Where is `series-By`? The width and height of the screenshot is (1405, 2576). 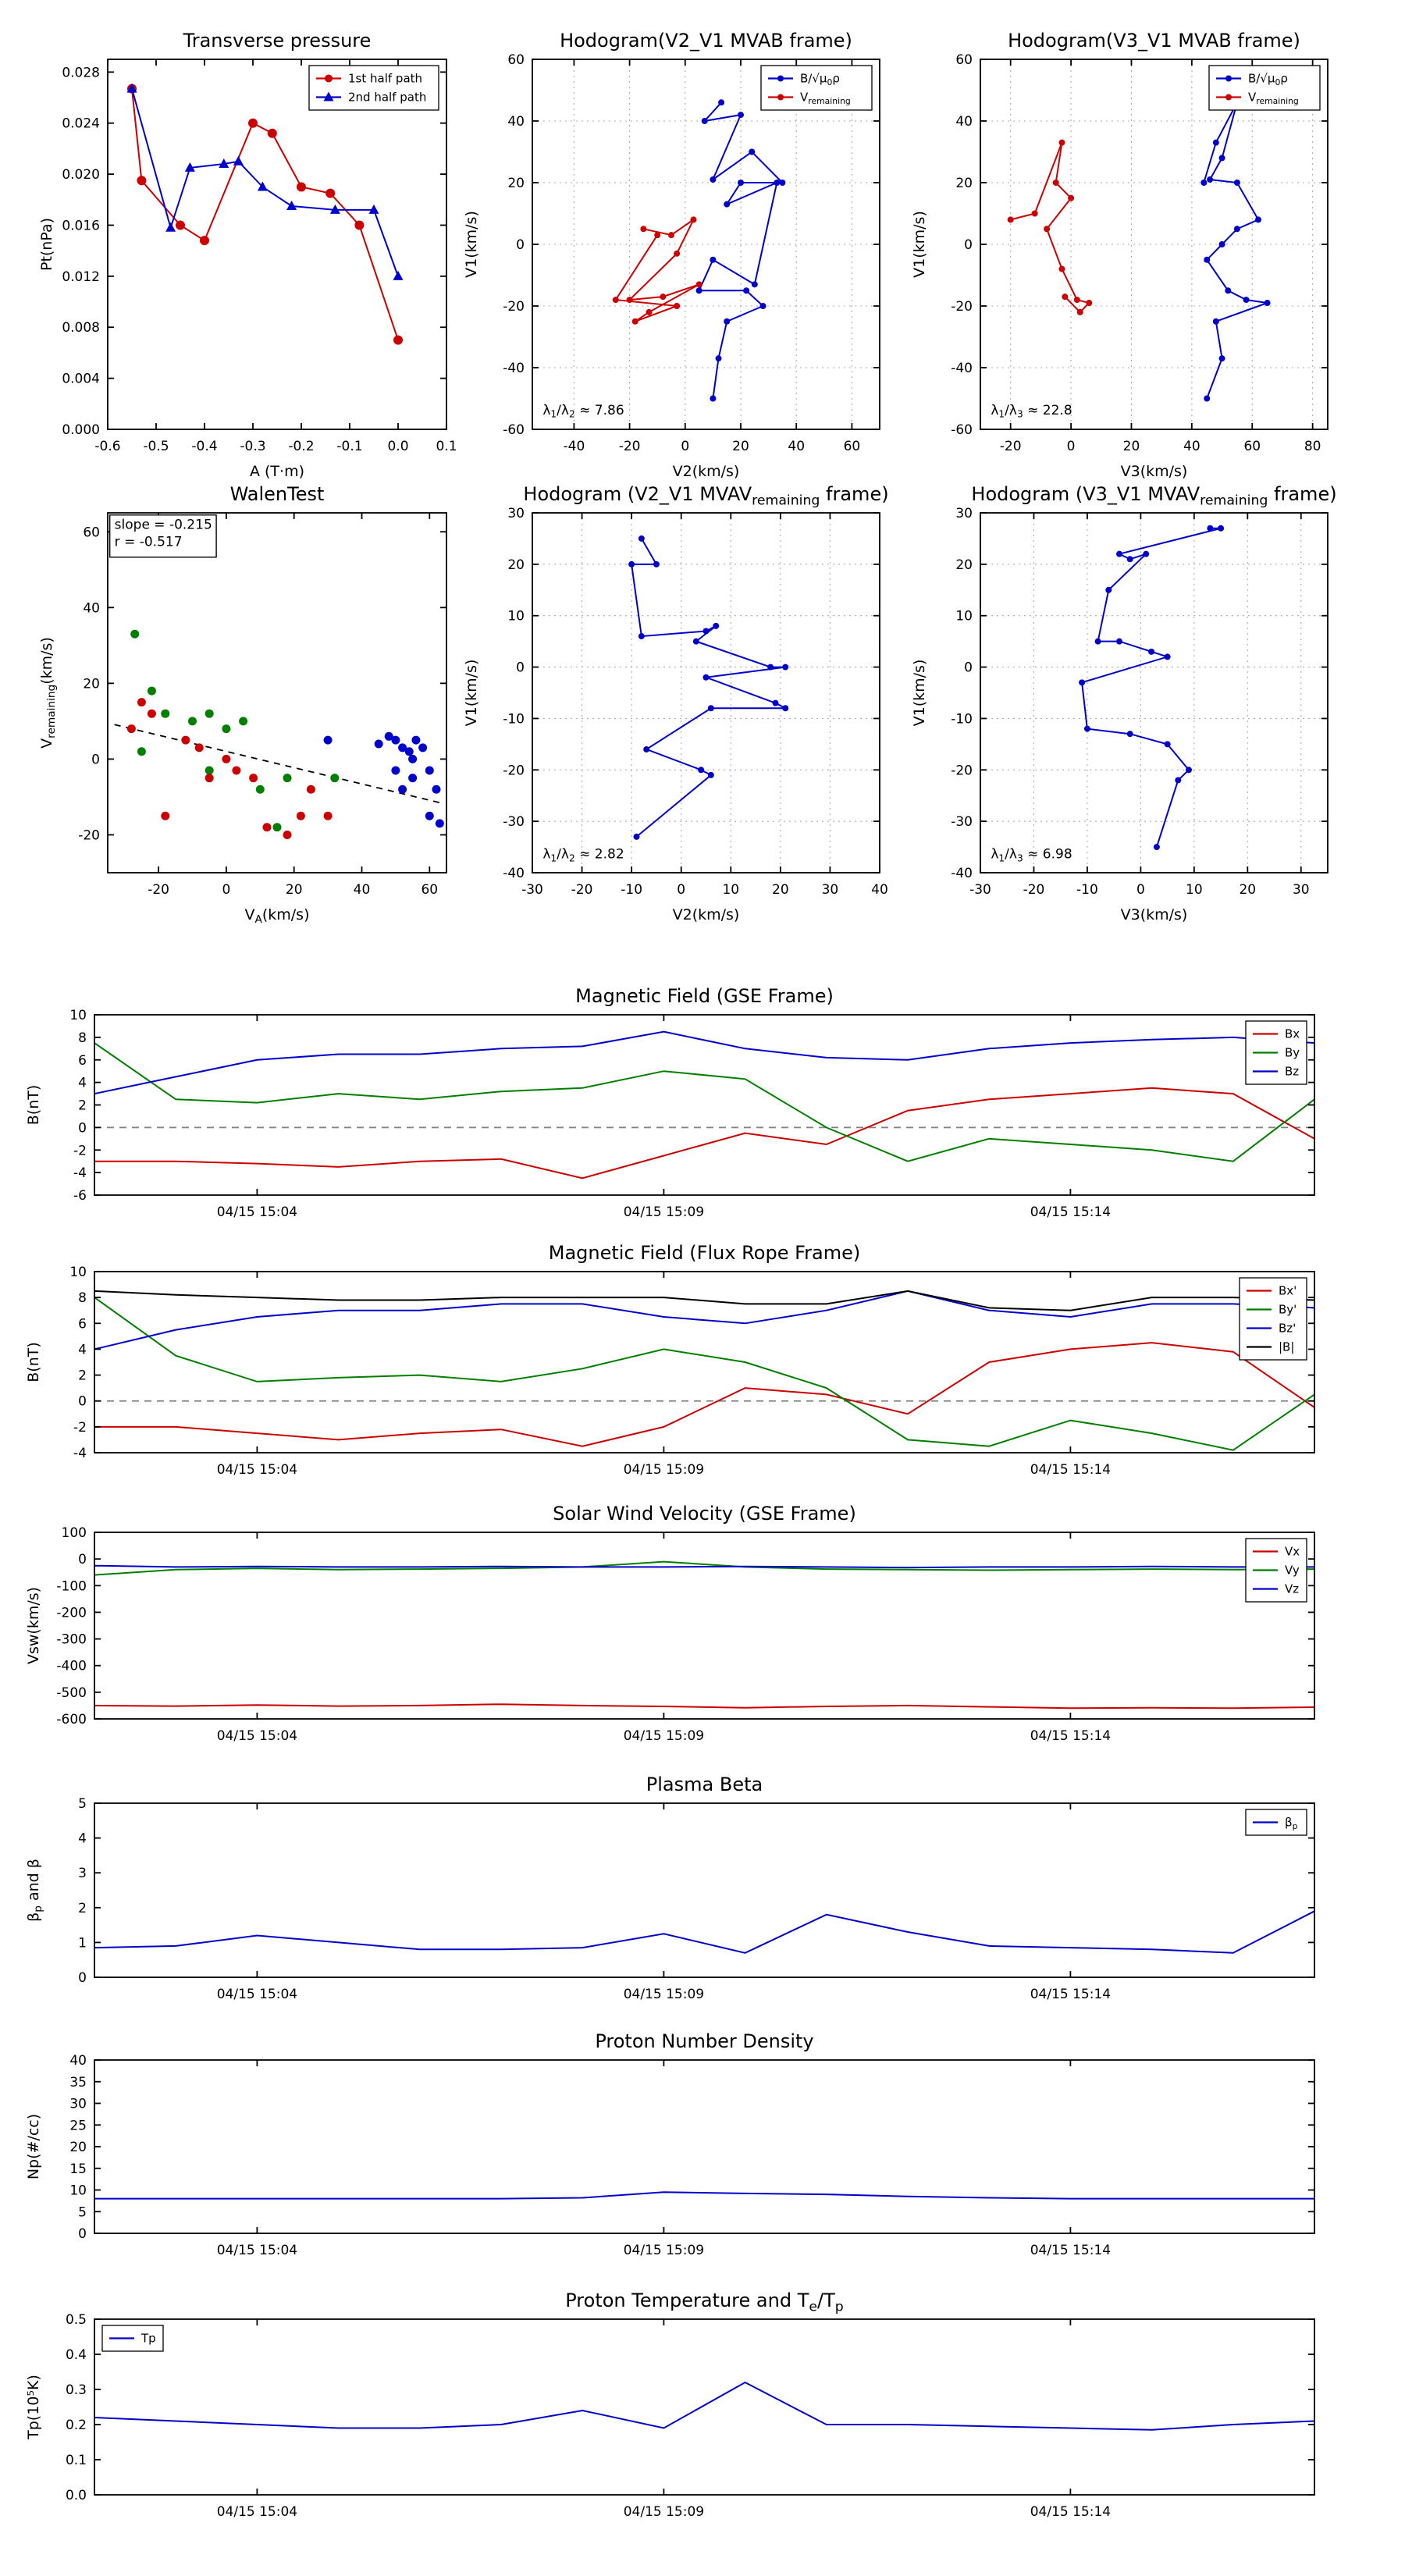 series-By is located at coordinates (705, 1102).